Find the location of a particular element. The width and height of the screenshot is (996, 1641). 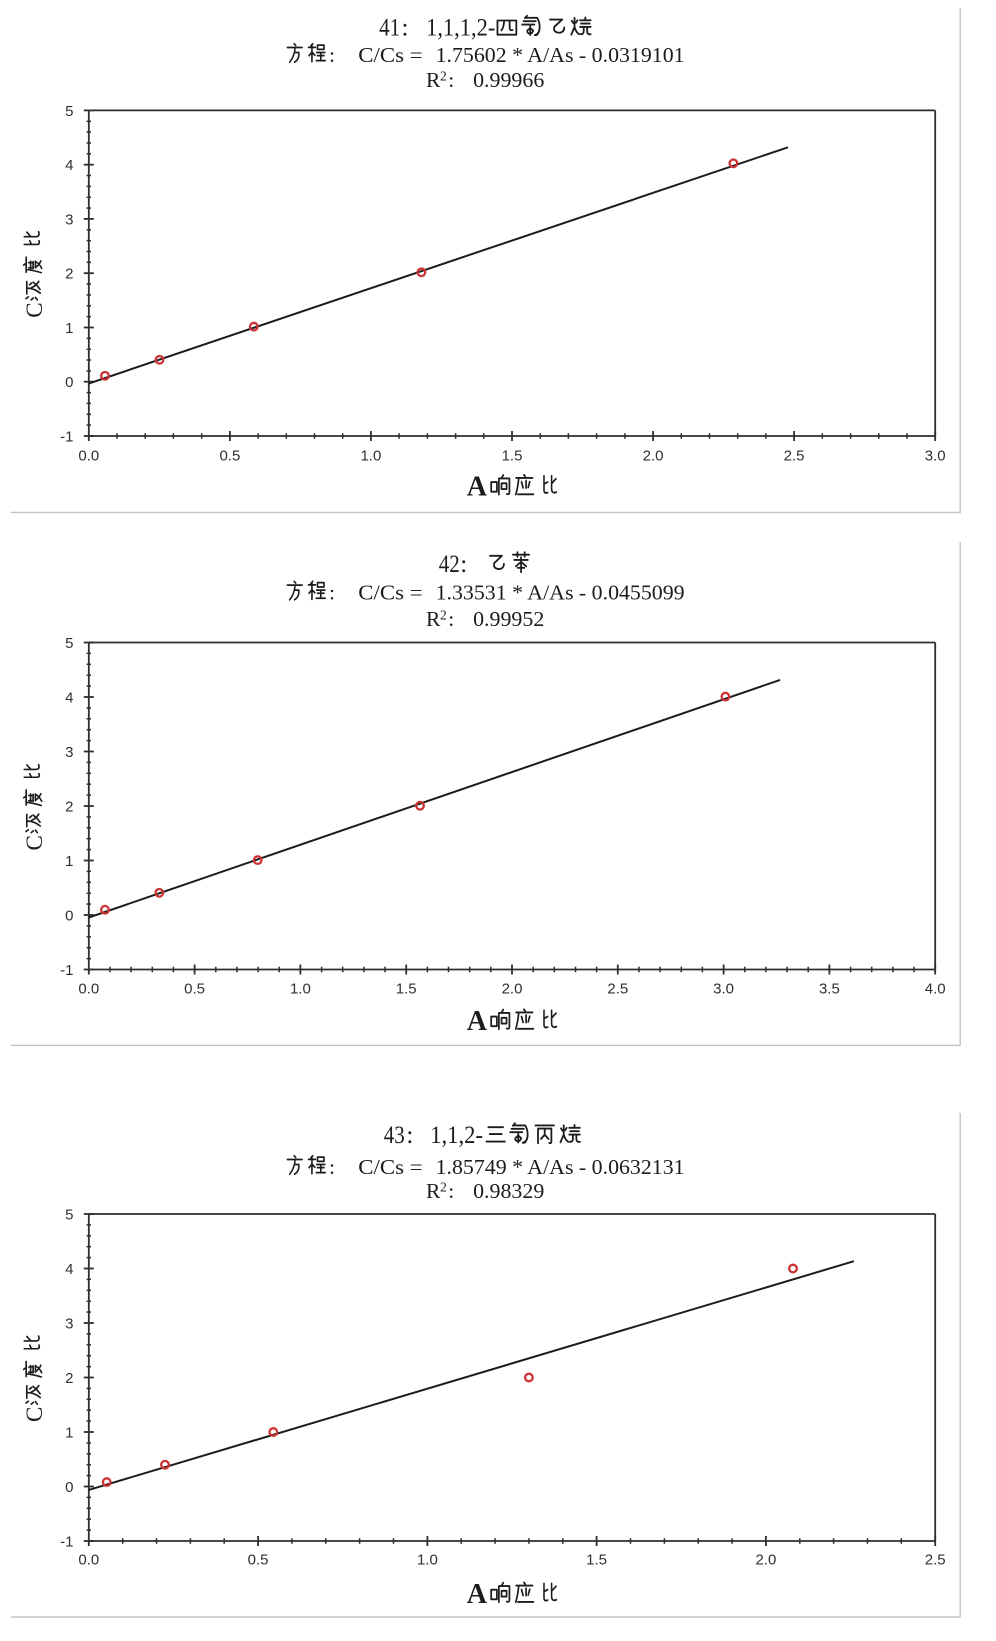

svg-text: 1,1,2- is located at coordinates (456, 1135).